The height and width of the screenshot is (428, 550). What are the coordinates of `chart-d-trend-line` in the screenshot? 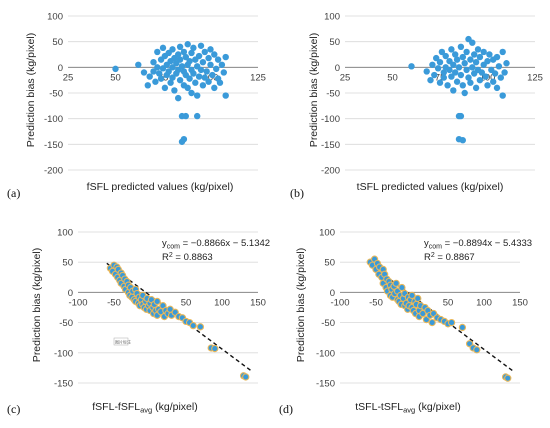 It's located at (441, 317).